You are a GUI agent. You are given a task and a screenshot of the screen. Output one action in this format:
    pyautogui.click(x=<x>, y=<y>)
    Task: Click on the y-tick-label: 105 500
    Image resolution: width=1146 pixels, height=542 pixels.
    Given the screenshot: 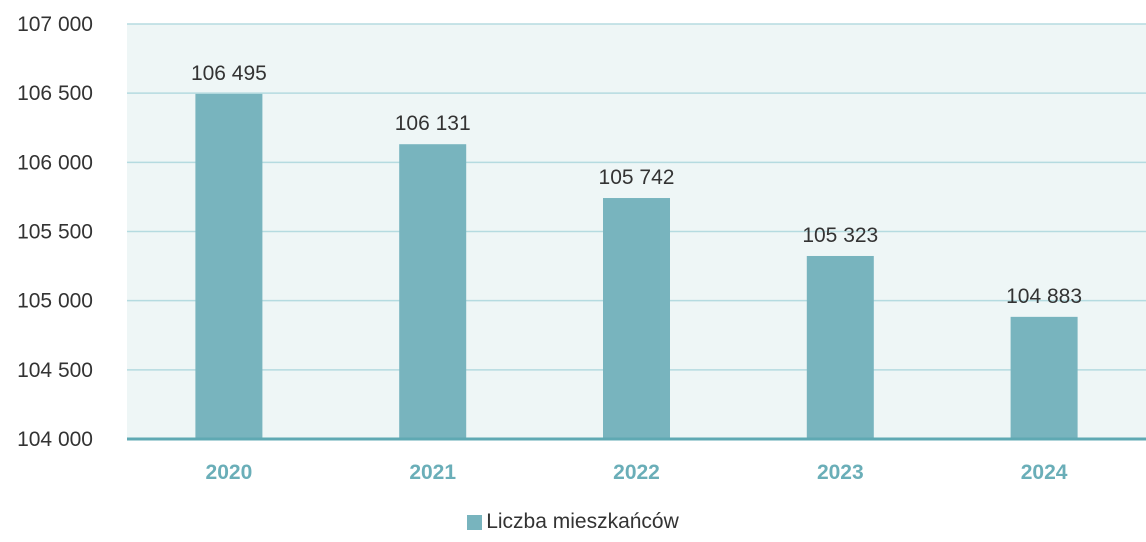 What is the action you would take?
    pyautogui.click(x=55, y=232)
    